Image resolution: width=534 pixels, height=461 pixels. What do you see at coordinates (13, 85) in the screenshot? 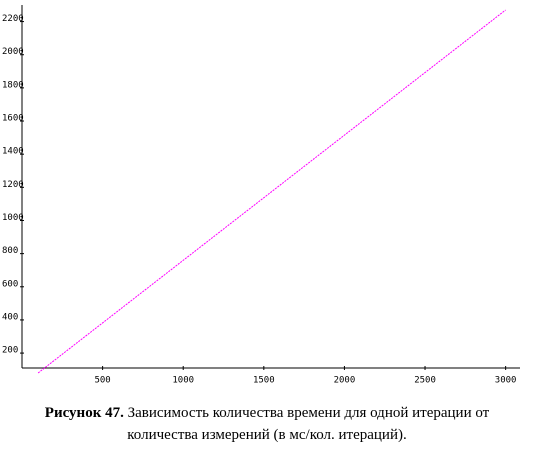
I see `y-tick-label: 1800` at bounding box center [13, 85].